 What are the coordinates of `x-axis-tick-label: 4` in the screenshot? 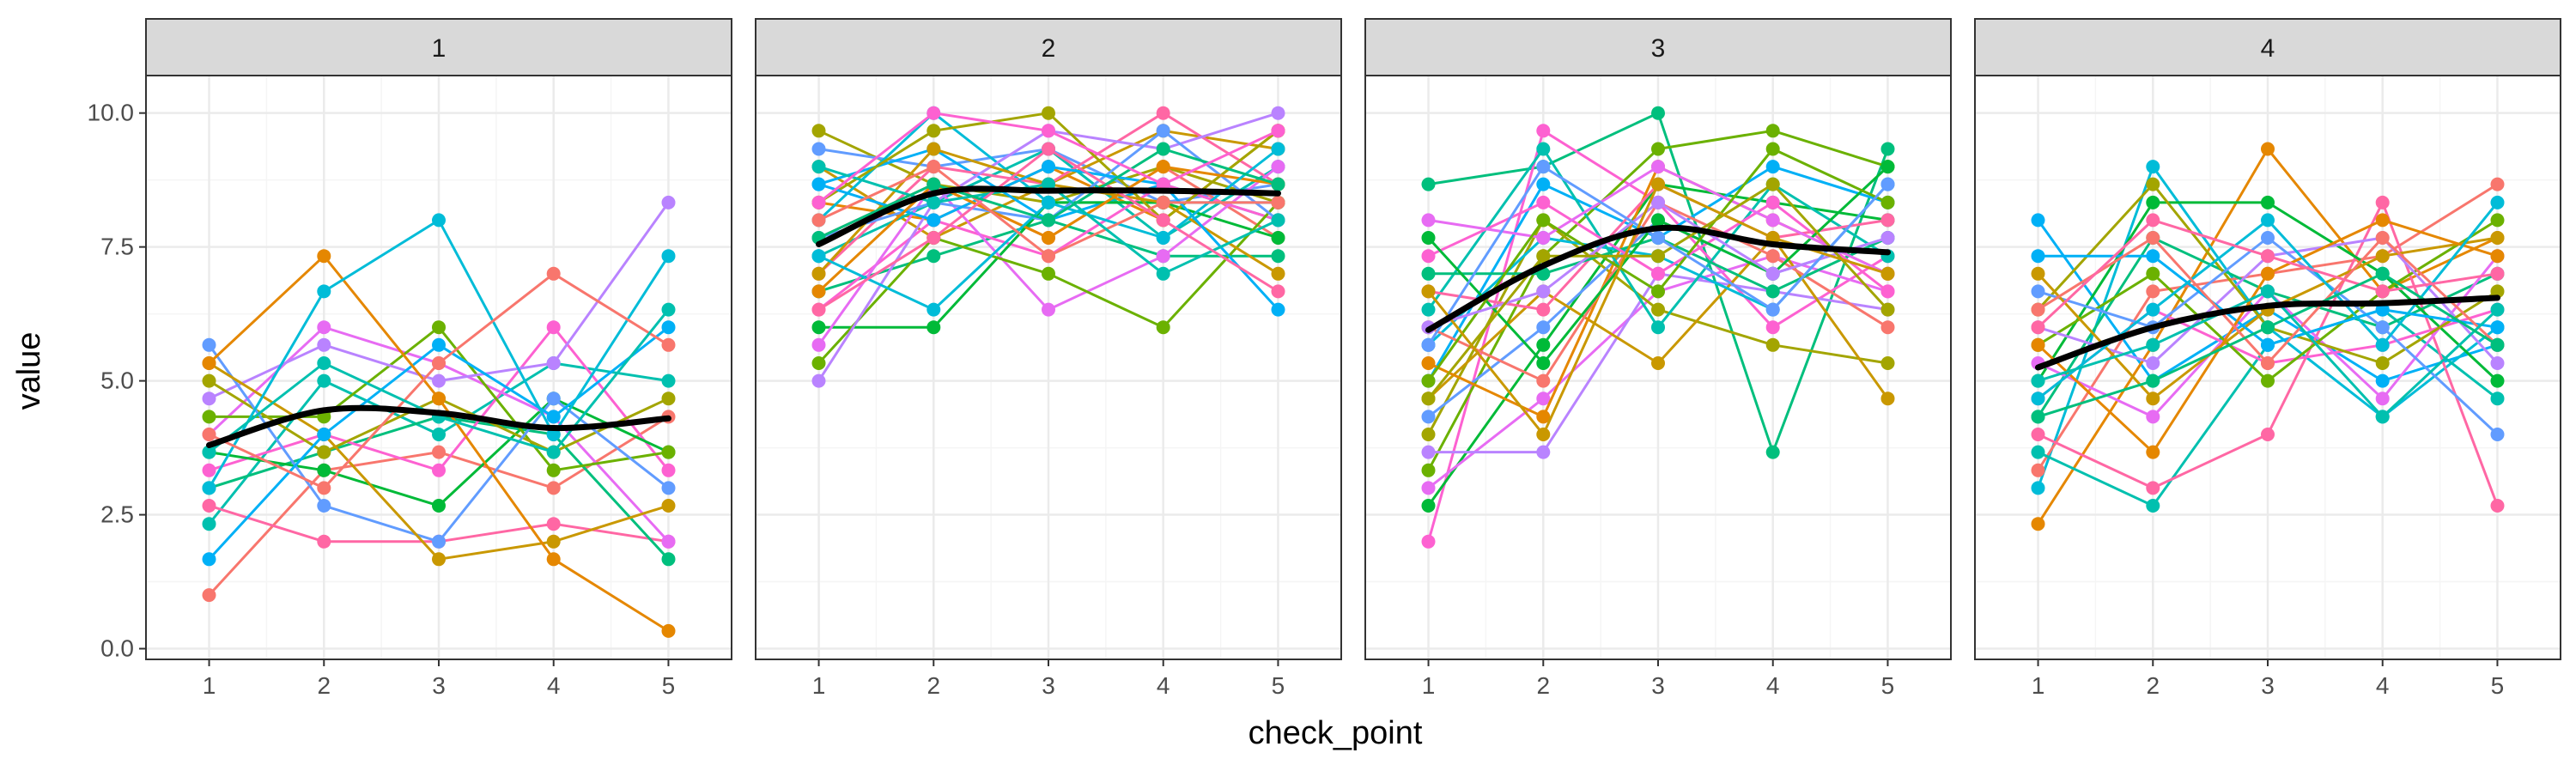 It's located at (1163, 685).